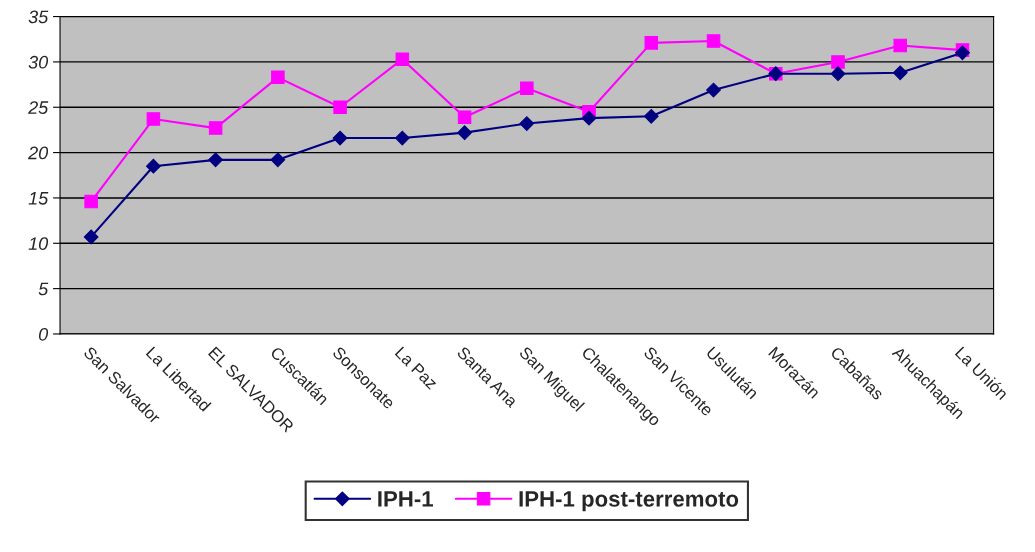 The width and height of the screenshot is (1035, 552). Describe the element at coordinates (43, 334) in the screenshot. I see `y-tick-label: 0` at that location.